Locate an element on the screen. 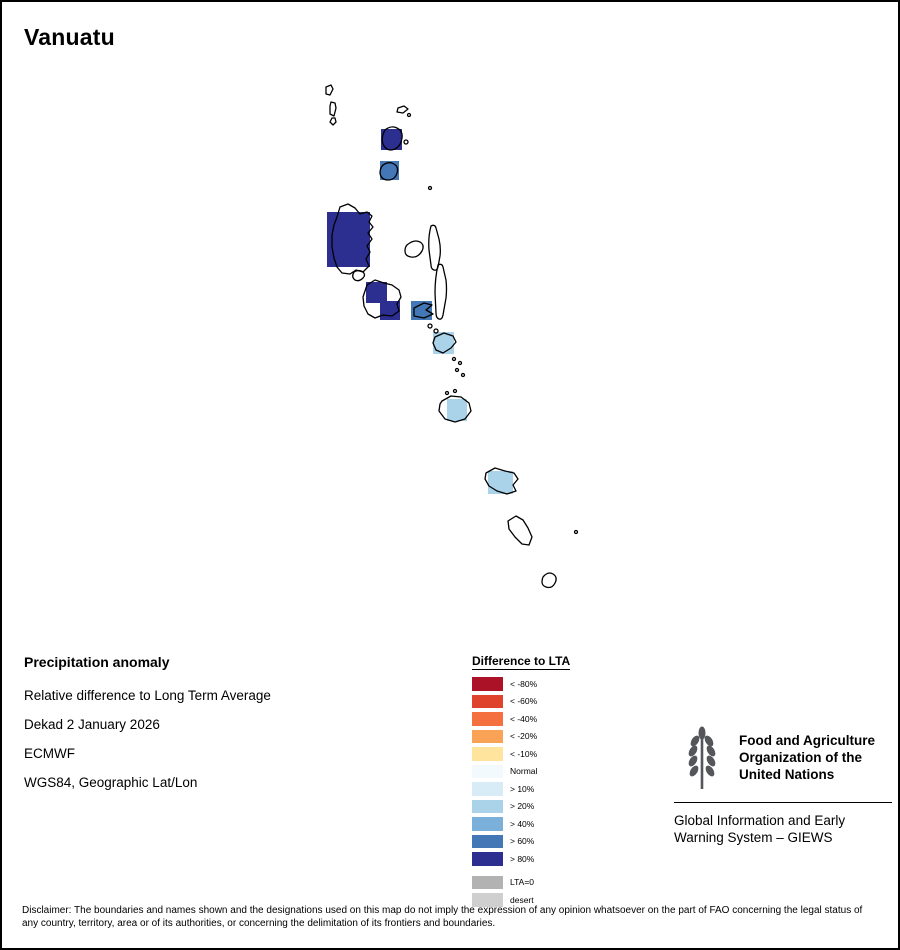 The height and width of the screenshot is (950, 900). legend-label: > 20% is located at coordinates (522, 806).